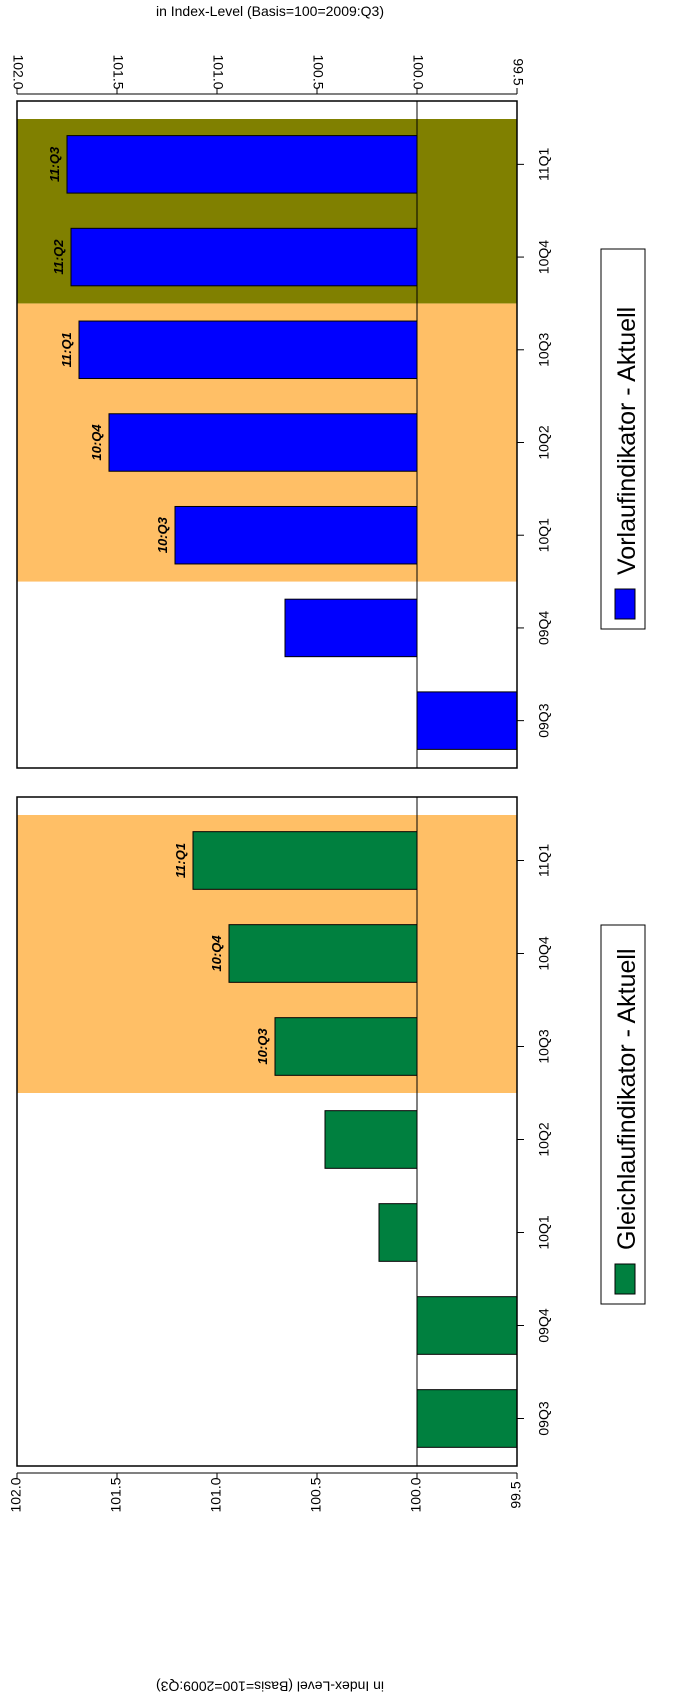  I want to click on legend-label: Gleichlaufindikator - Aktuell, so click(627, 1099).